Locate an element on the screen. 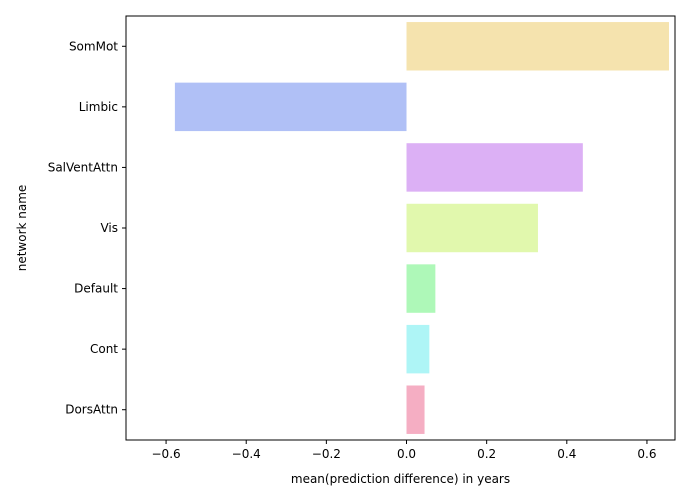 This screenshot has height=504, width=700. x-tick-label: 0.6 is located at coordinates (646, 454).